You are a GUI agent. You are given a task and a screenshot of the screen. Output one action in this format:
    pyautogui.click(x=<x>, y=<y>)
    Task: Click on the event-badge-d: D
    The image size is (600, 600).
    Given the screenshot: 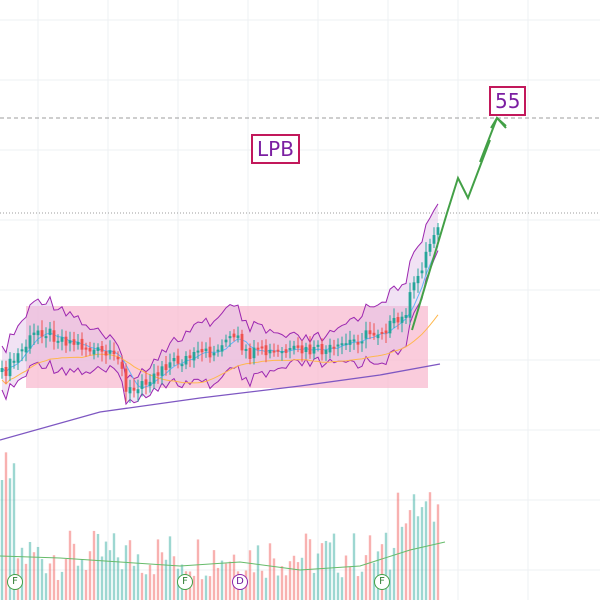 What is the action you would take?
    pyautogui.click(x=240, y=582)
    